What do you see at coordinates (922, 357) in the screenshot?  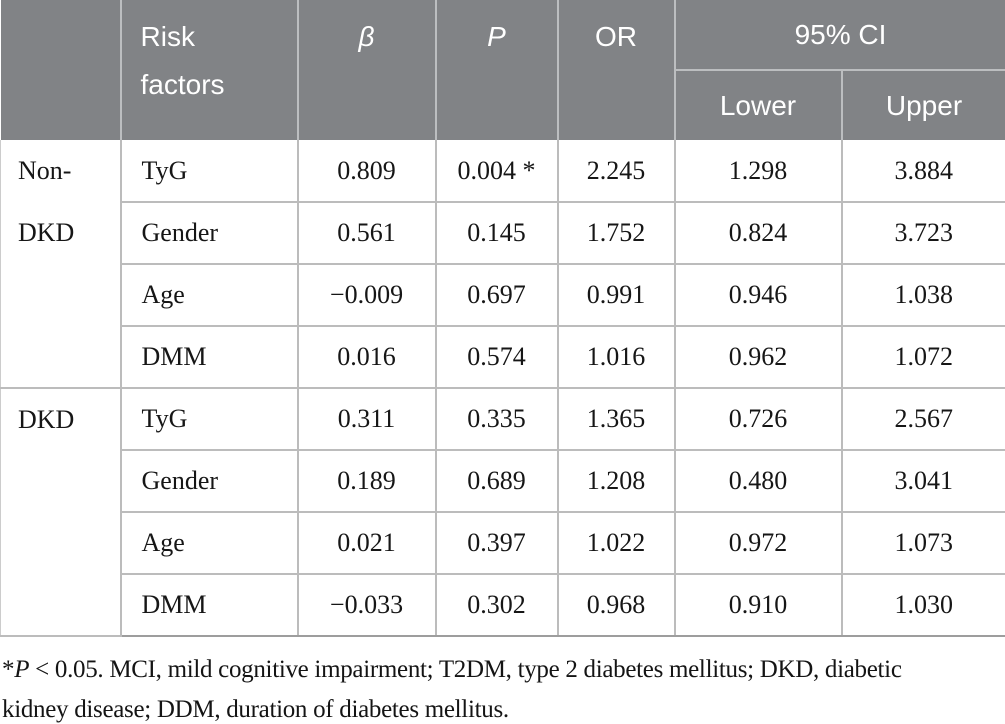 I see `cell-ci-upper: 1.072` at bounding box center [922, 357].